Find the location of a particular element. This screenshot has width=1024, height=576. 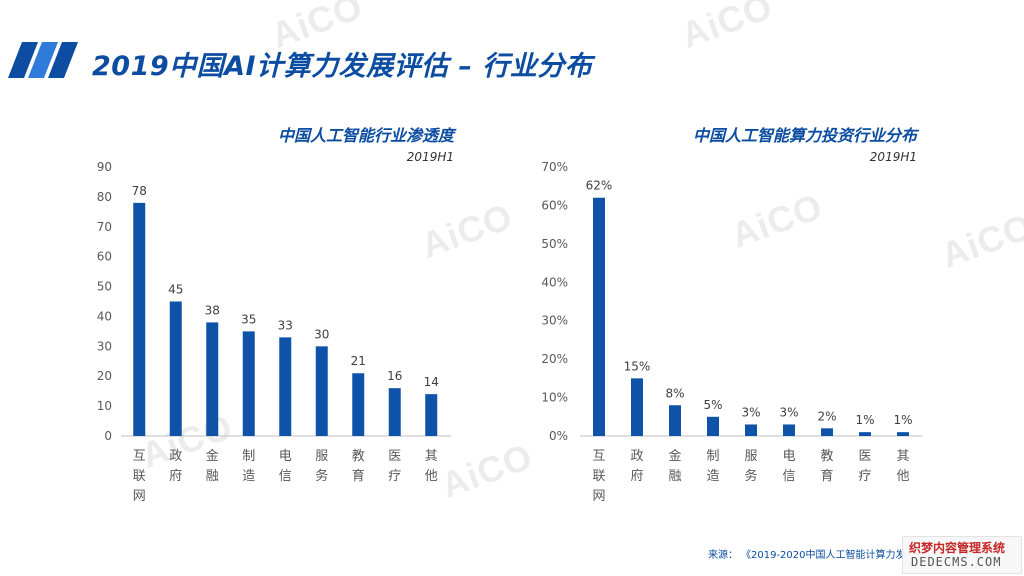

chart-subtitle-left: 2019H1 is located at coordinates (430, 157).